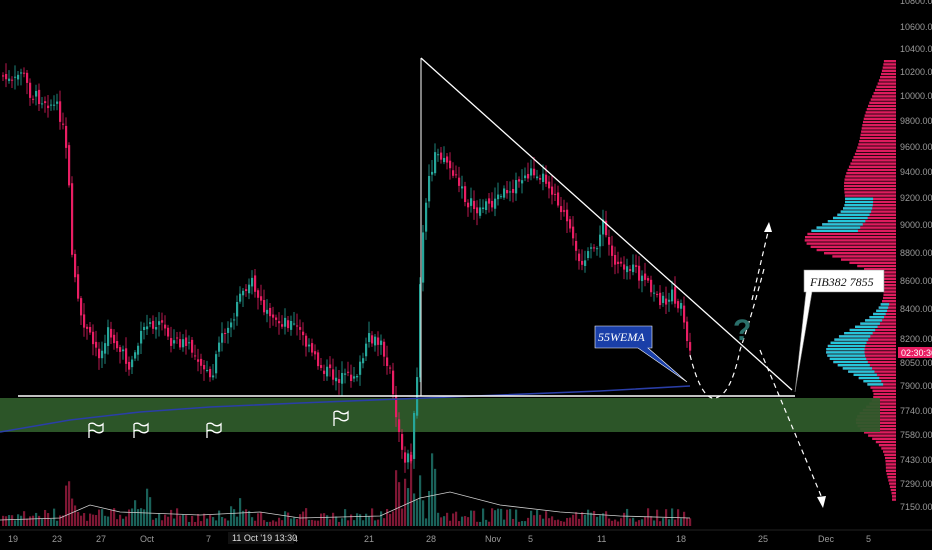  I want to click on time-tick-label: 18, so click(681, 539).